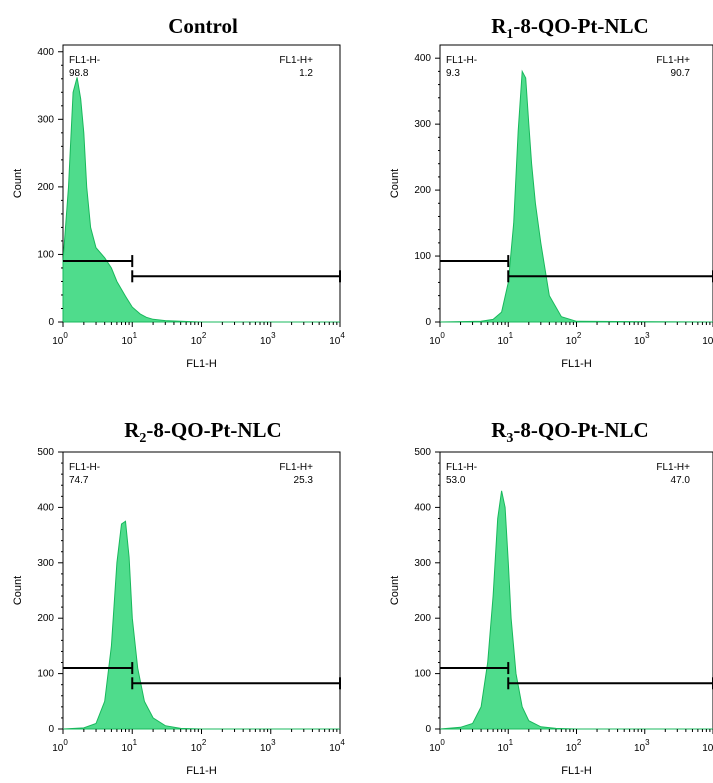 The height and width of the screenshot is (783, 713). I want to click on title-main: Control, so click(203, 26).